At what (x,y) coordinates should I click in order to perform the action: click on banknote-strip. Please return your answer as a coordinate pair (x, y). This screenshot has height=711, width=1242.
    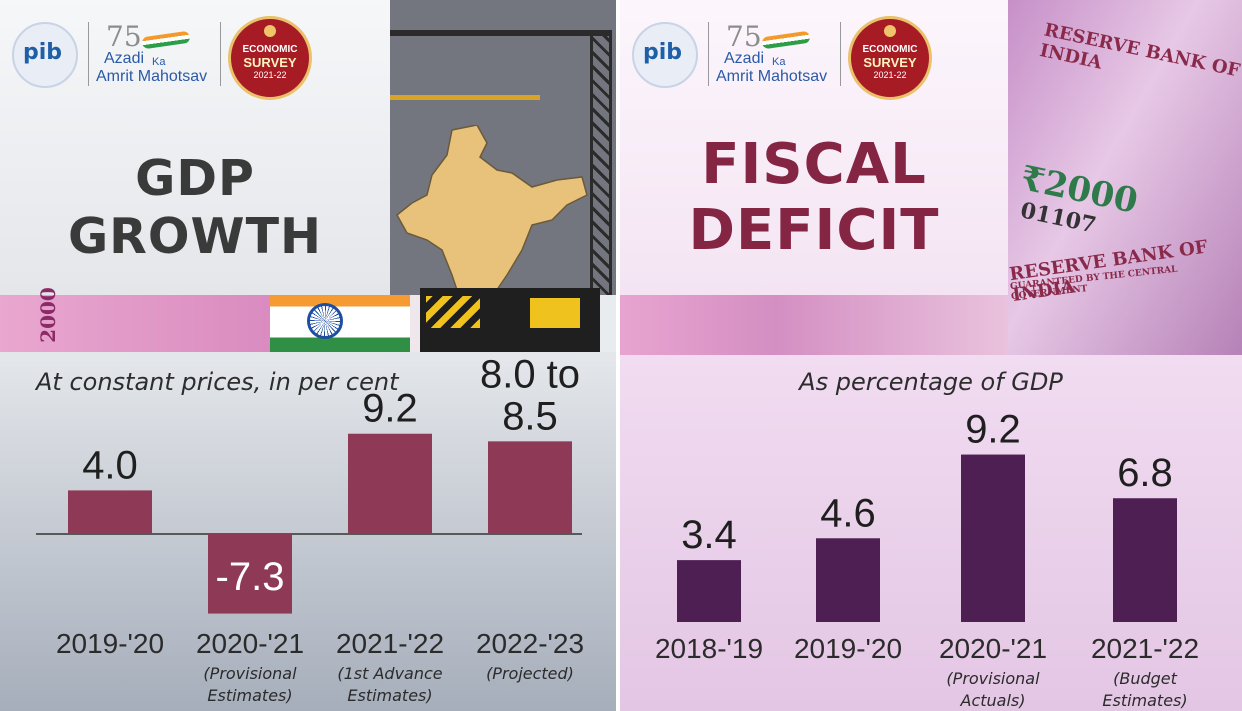
    Looking at the image, I should click on (814, 325).